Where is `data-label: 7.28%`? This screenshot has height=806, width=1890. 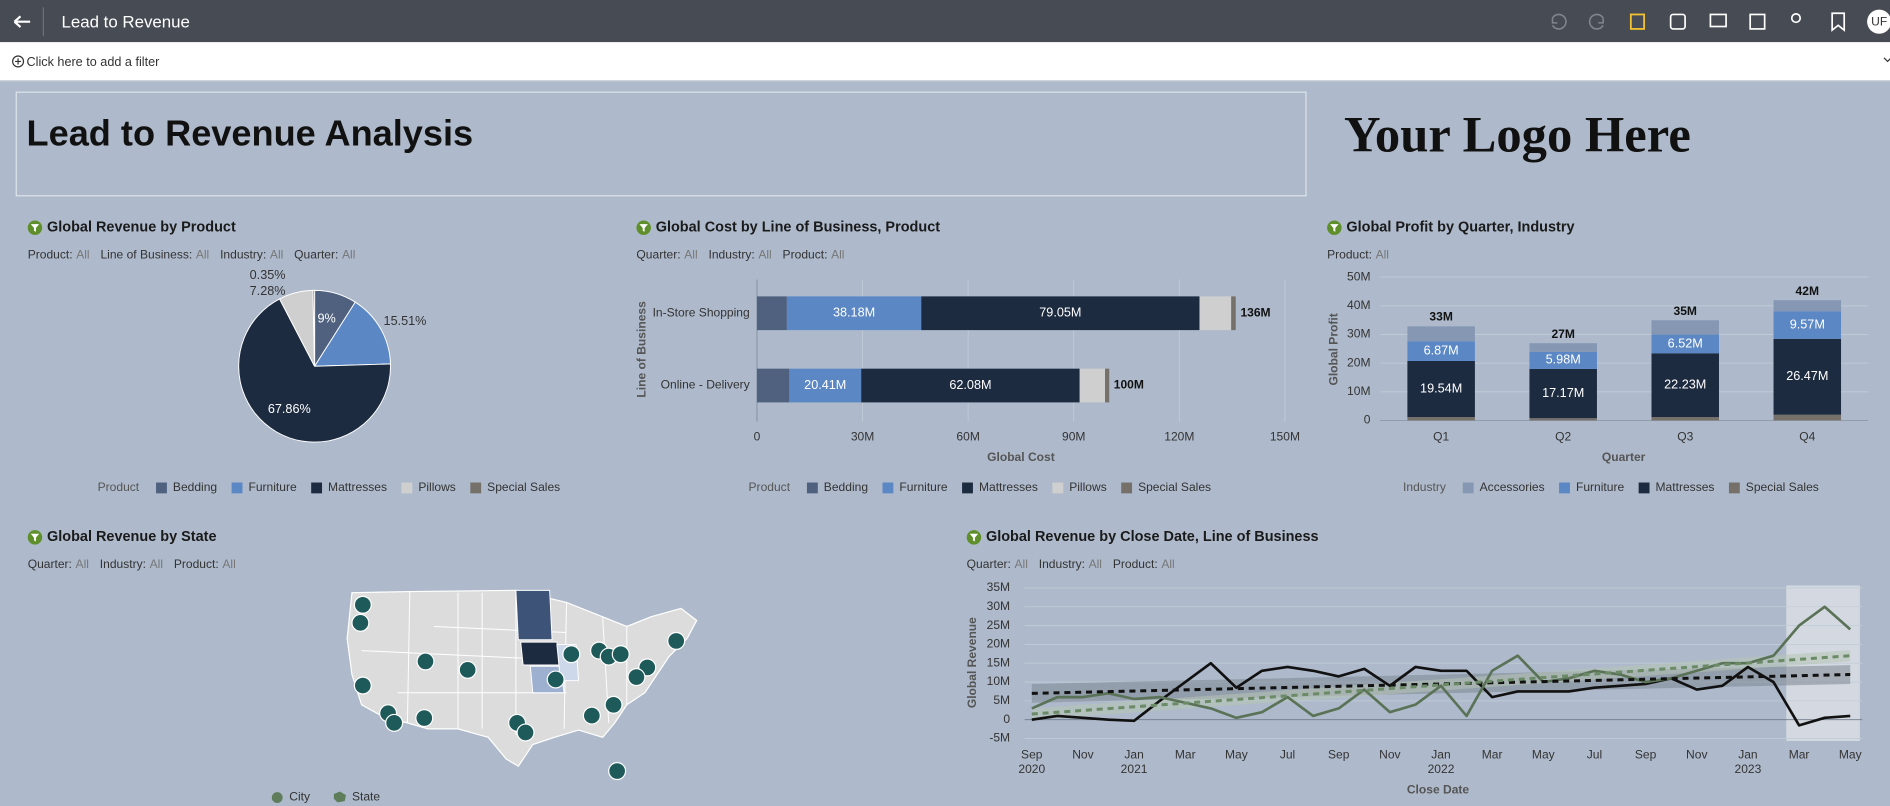 data-label: 7.28% is located at coordinates (268, 291).